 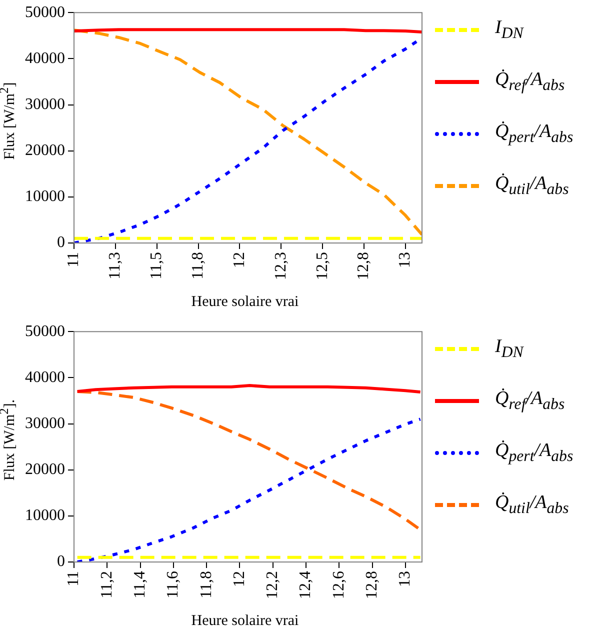 I want to click on x-tick-label: 11,5, so click(x=157, y=266).